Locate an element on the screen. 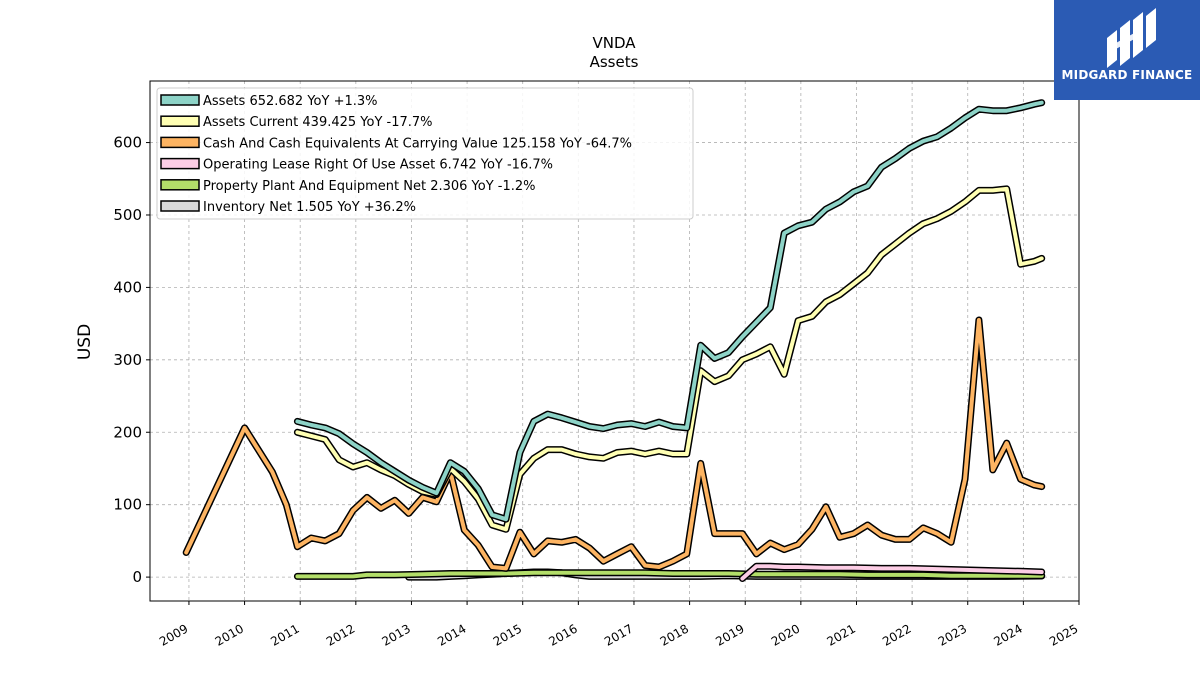 Image resolution: width=1200 pixels, height=679 pixels. x-tick-label: 2017 is located at coordinates (618, 634).